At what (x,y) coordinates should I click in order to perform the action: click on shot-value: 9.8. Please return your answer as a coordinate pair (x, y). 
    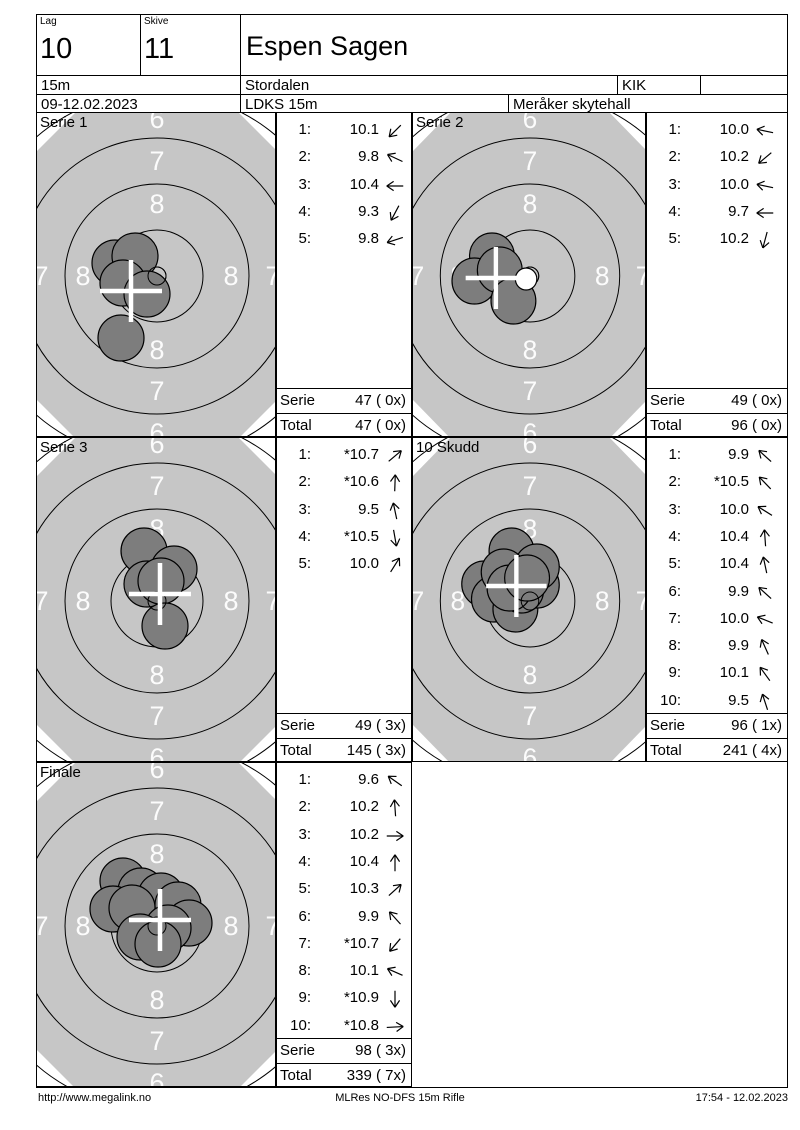
    Looking at the image, I should click on (368, 239).